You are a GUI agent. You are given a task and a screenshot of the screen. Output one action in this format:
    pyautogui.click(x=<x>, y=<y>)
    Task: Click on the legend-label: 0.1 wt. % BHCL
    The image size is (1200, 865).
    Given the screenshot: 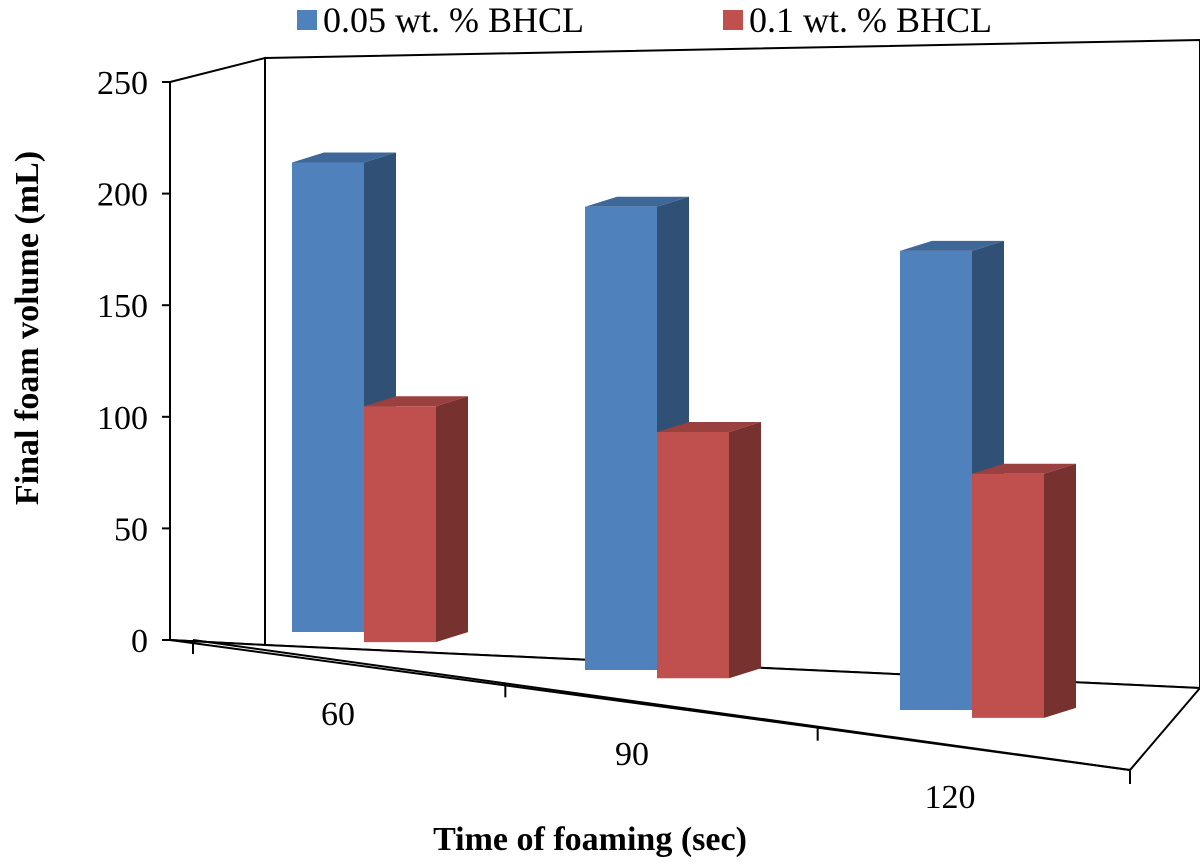 What is the action you would take?
    pyautogui.click(x=870, y=20)
    